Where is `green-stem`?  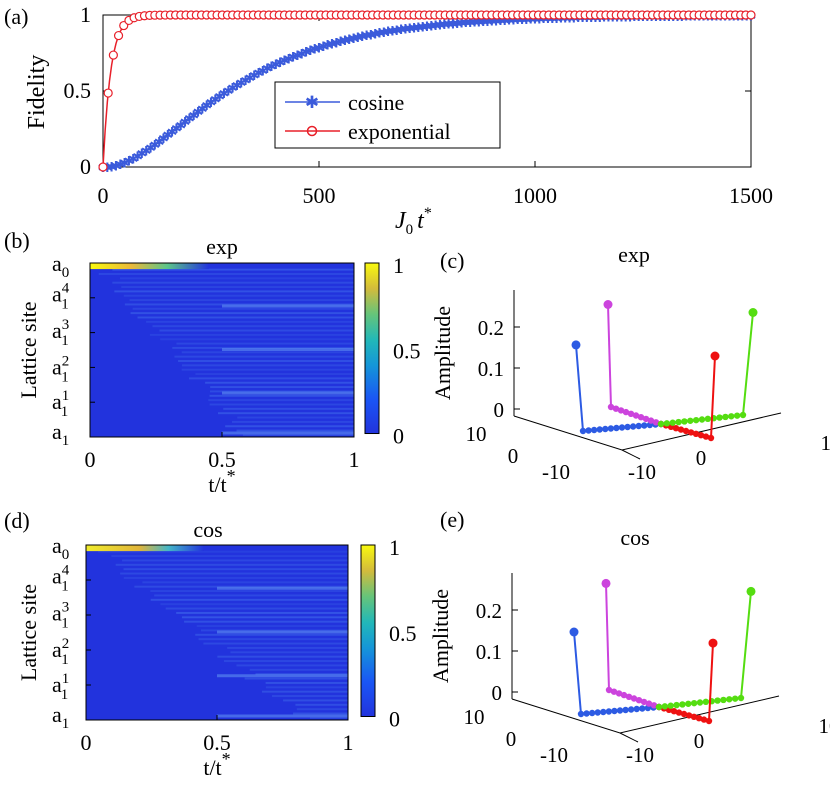
green-stem is located at coordinates (746, 645).